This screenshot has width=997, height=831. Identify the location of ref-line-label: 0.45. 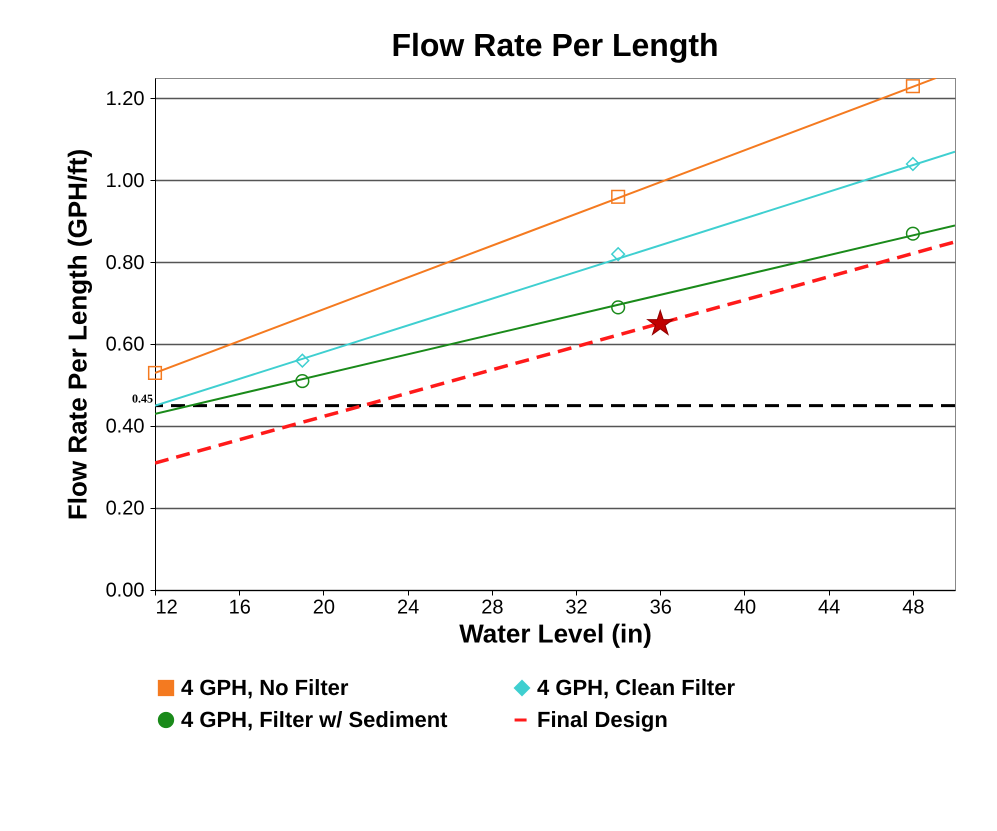
(142, 399).